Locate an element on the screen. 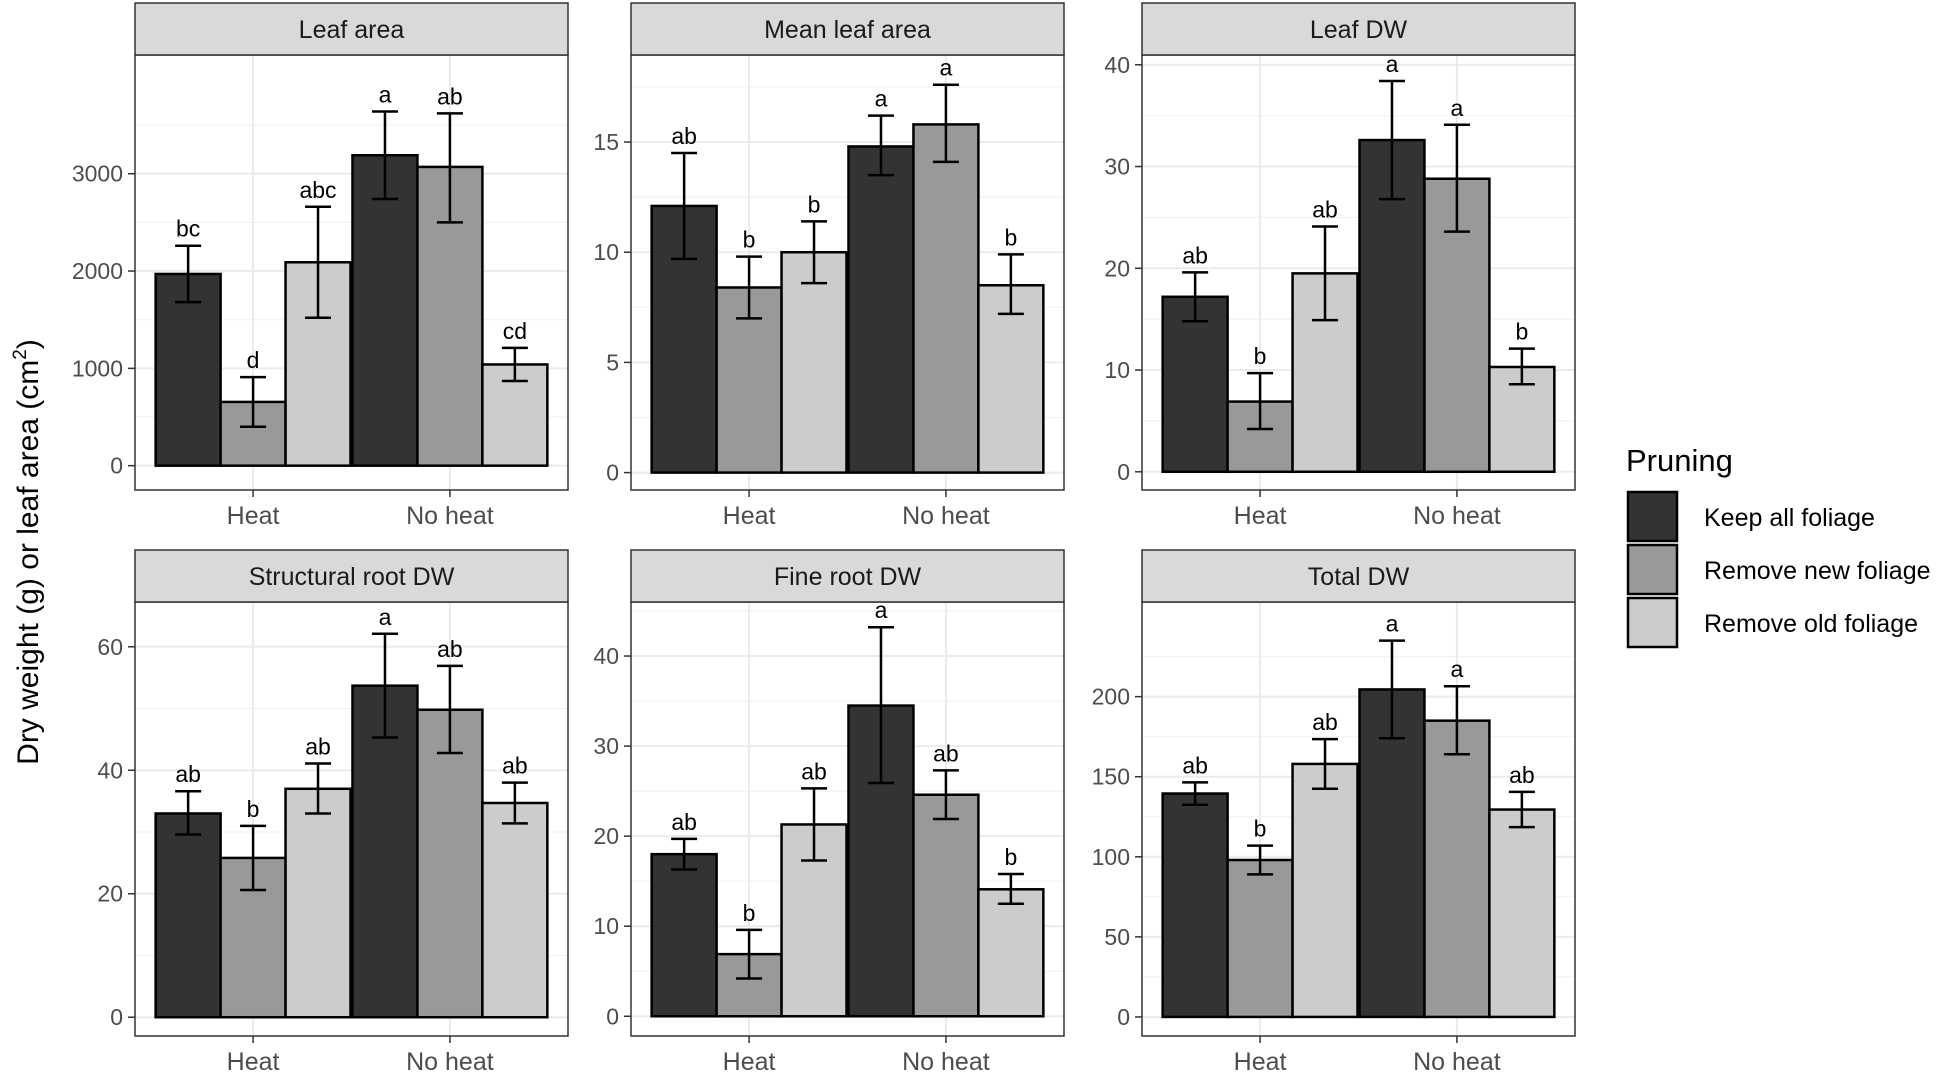 The image size is (1950, 1091). panel-title: Mean leaf area is located at coordinates (847, 30).